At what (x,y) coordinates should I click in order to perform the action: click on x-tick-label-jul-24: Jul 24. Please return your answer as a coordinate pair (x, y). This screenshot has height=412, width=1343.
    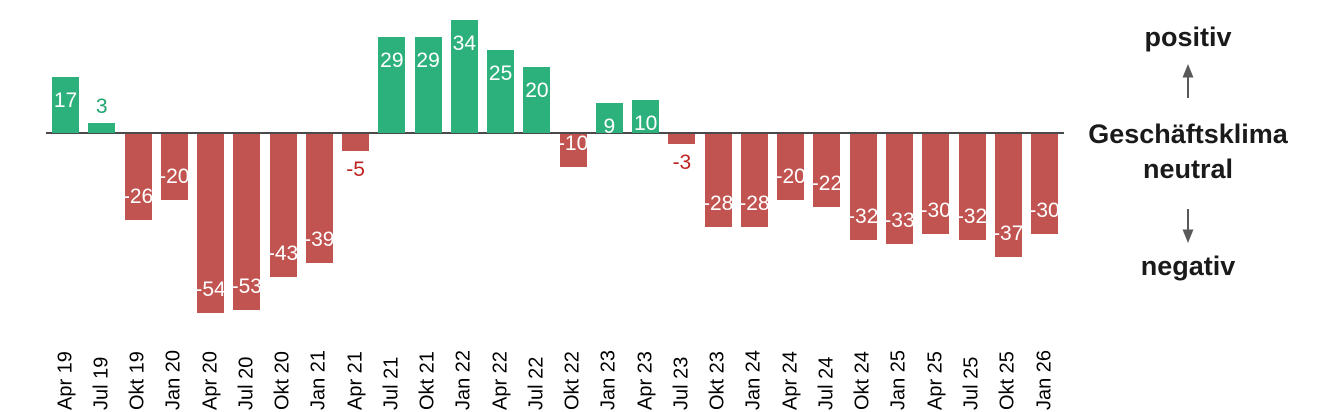
    Looking at the image, I should click on (826, 383).